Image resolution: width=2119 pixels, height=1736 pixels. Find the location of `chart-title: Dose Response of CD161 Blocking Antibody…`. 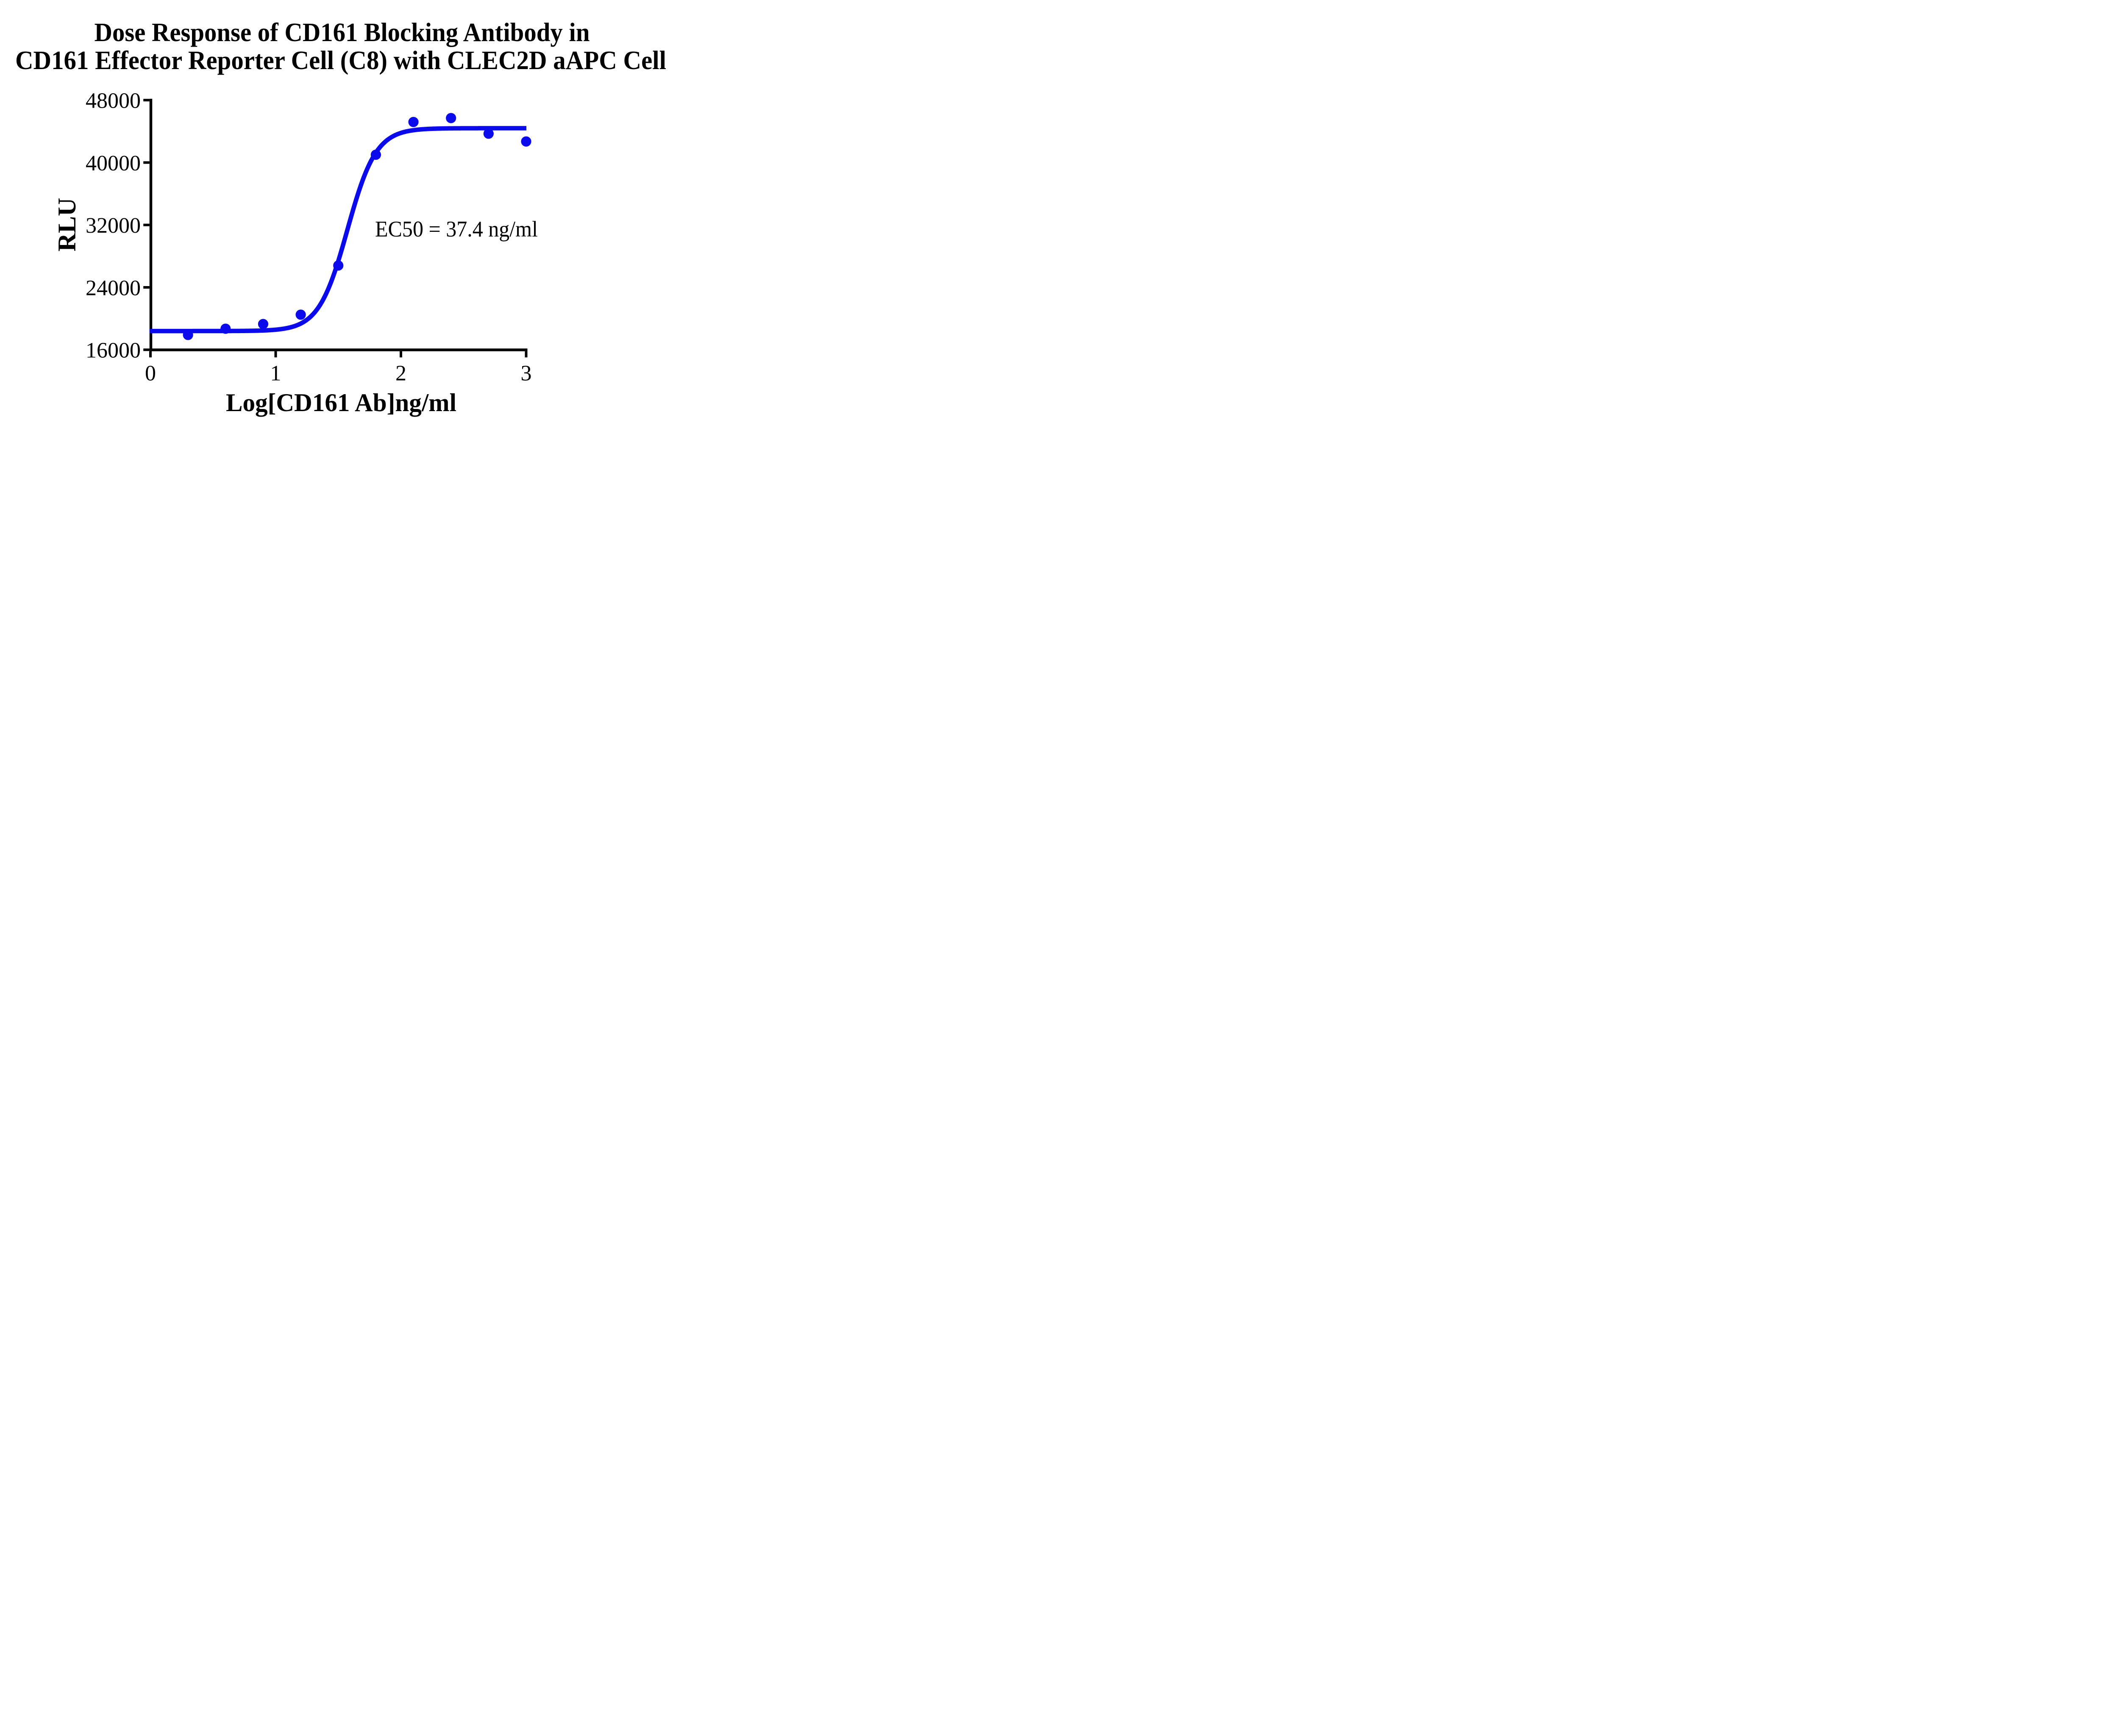

chart-title: Dose Response of CD161 Blocking Antibody… is located at coordinates (341, 46).